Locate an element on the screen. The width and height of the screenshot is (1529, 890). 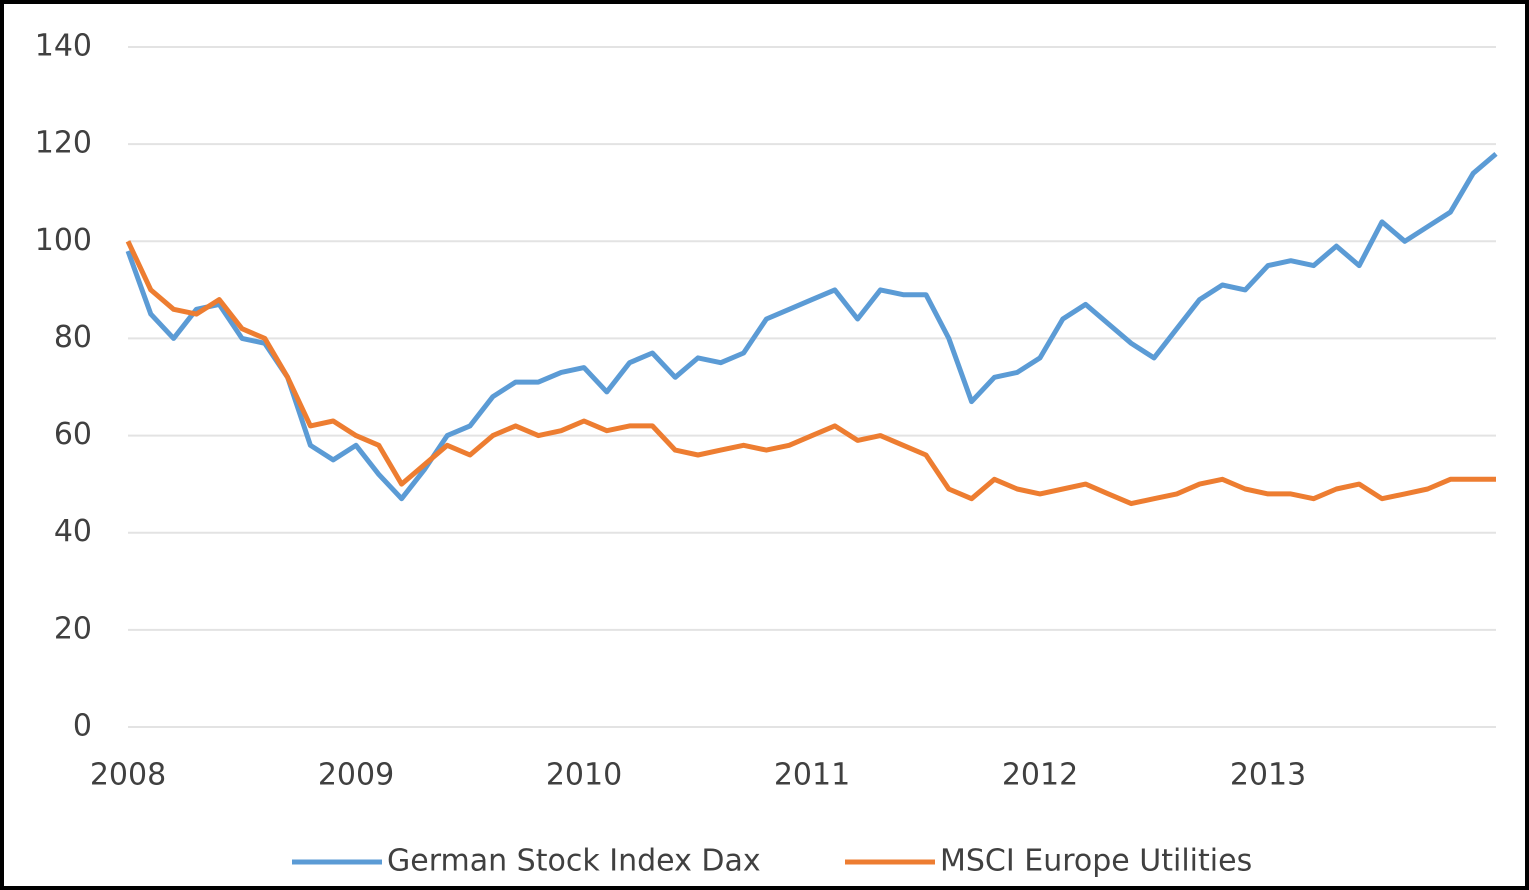
y-tick-label: 100 is located at coordinates (63, 240).